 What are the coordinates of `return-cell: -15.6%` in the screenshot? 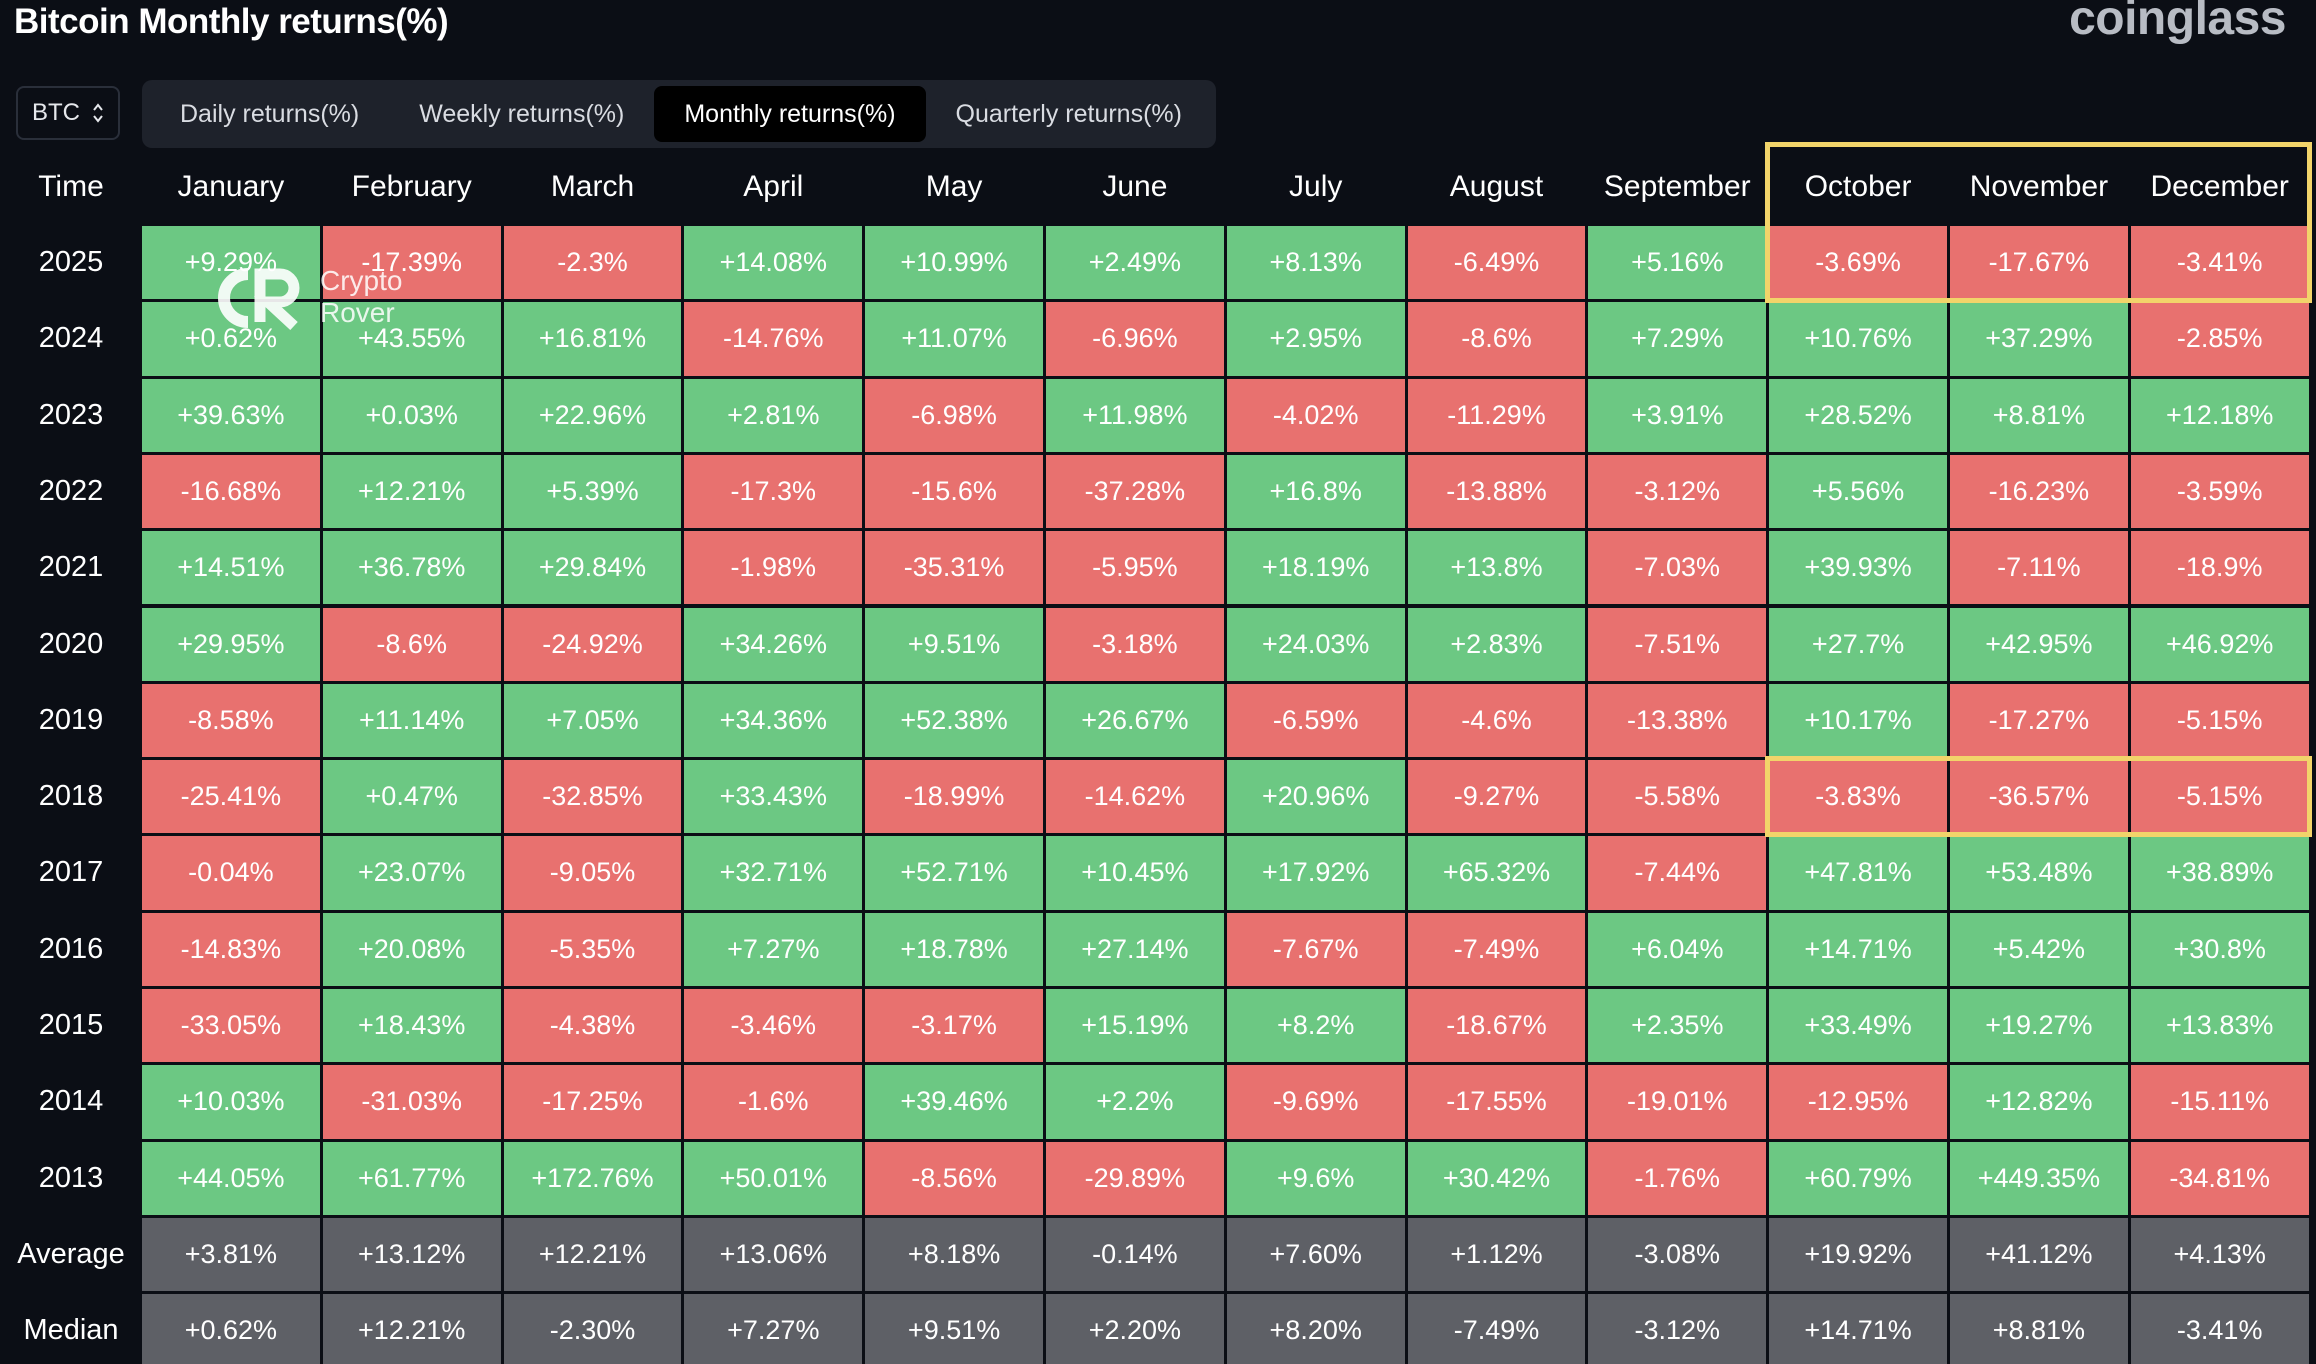 It's located at (954, 491).